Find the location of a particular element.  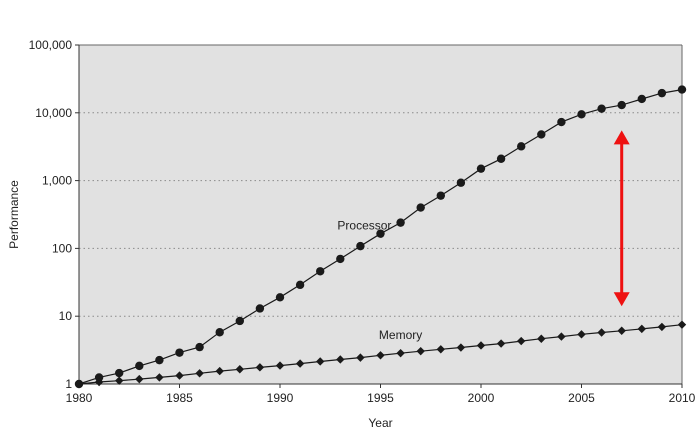

x-tick-label: 2005 is located at coordinates (581, 398).